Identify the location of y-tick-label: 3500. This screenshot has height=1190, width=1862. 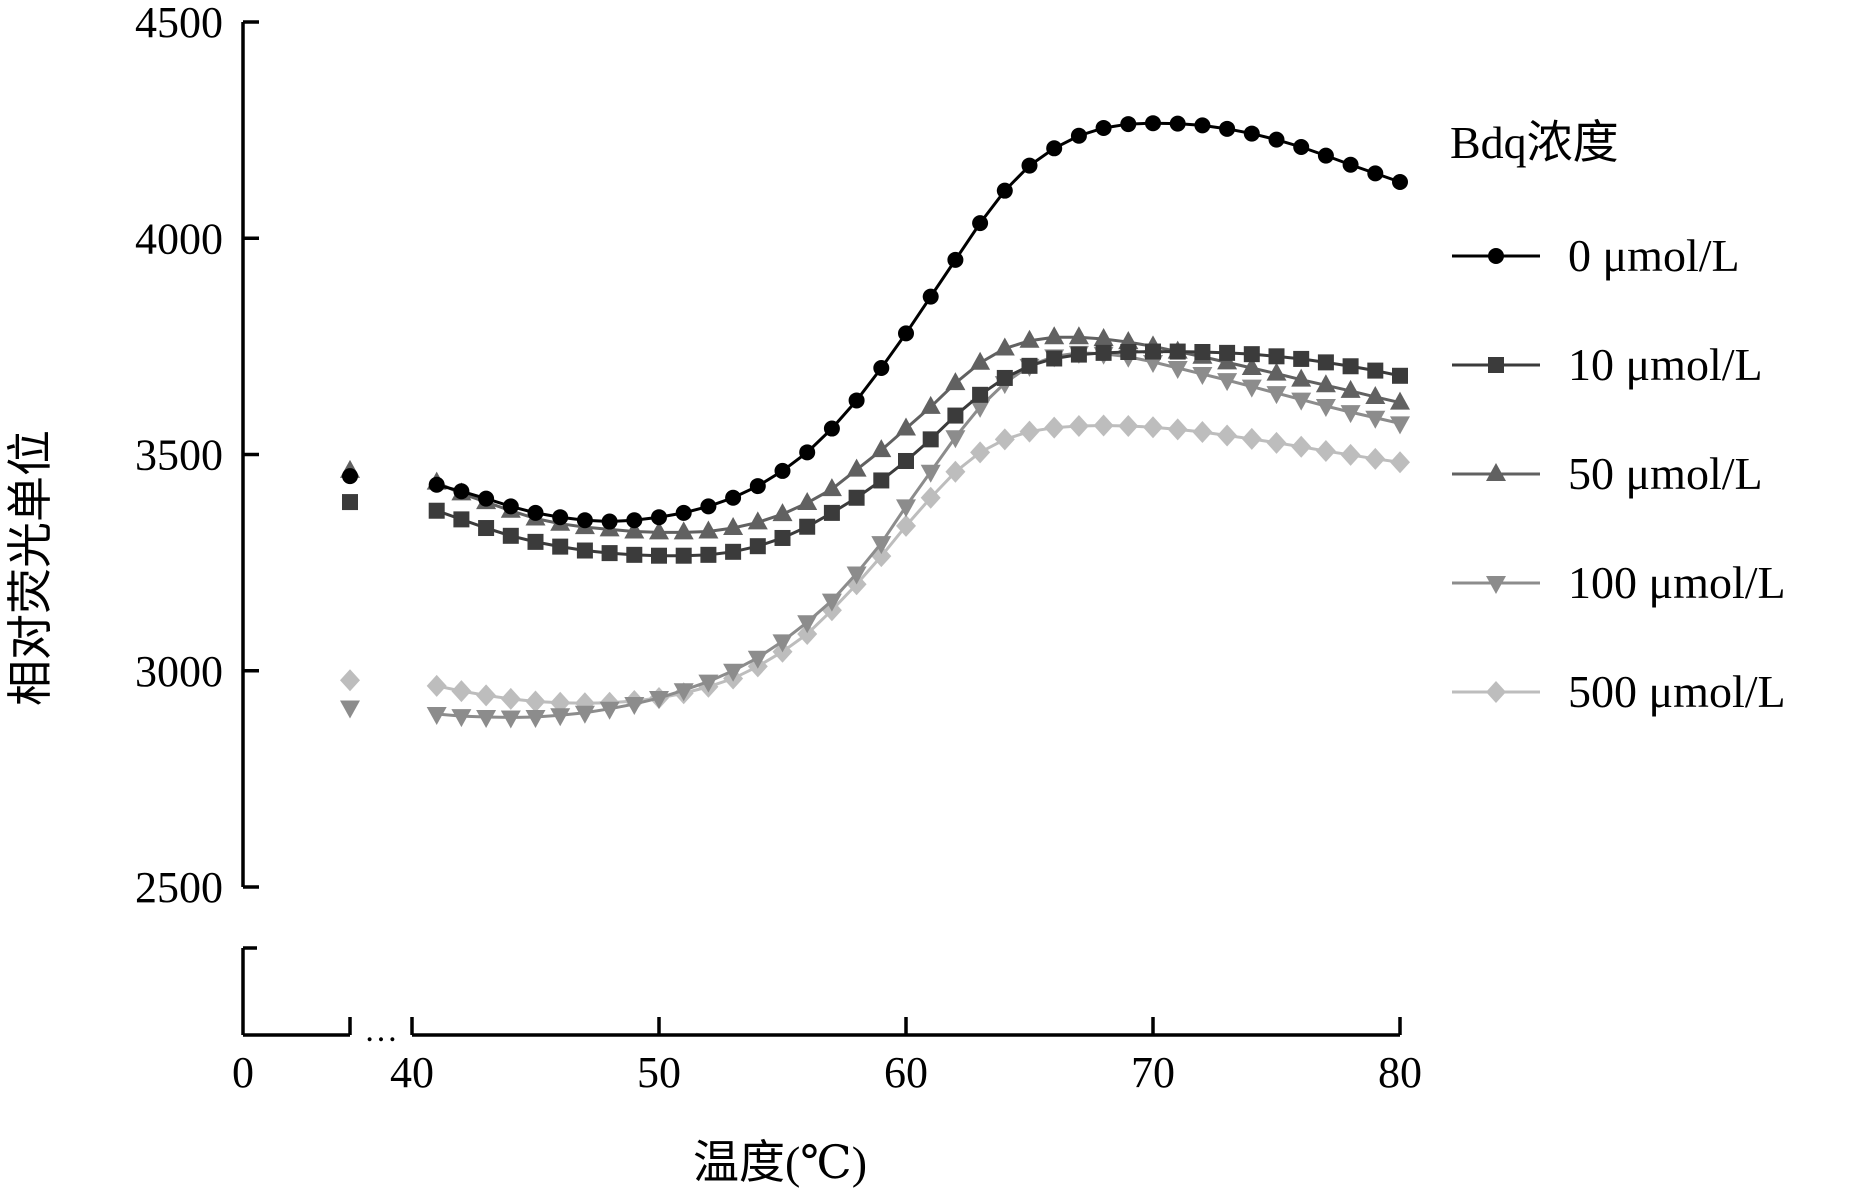
(179, 455).